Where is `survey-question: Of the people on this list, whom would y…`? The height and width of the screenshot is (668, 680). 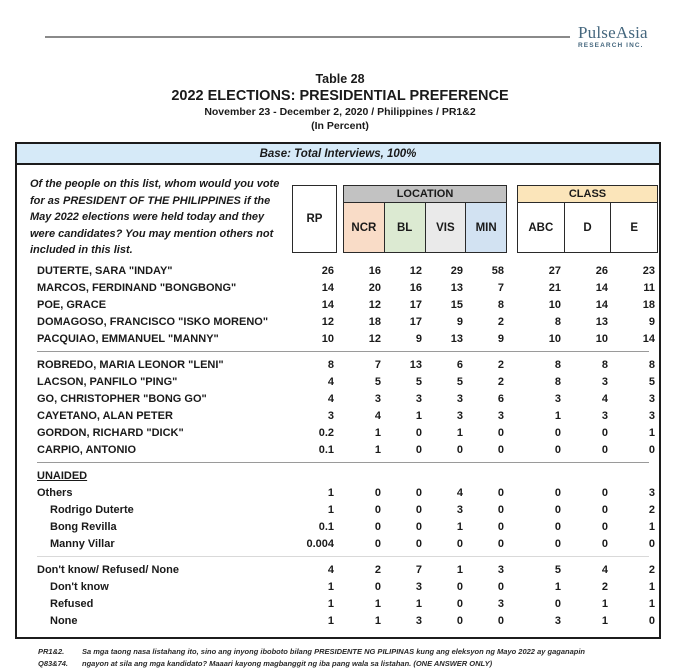
survey-question: Of the people on this list, whom would y… is located at coordinates (155, 217).